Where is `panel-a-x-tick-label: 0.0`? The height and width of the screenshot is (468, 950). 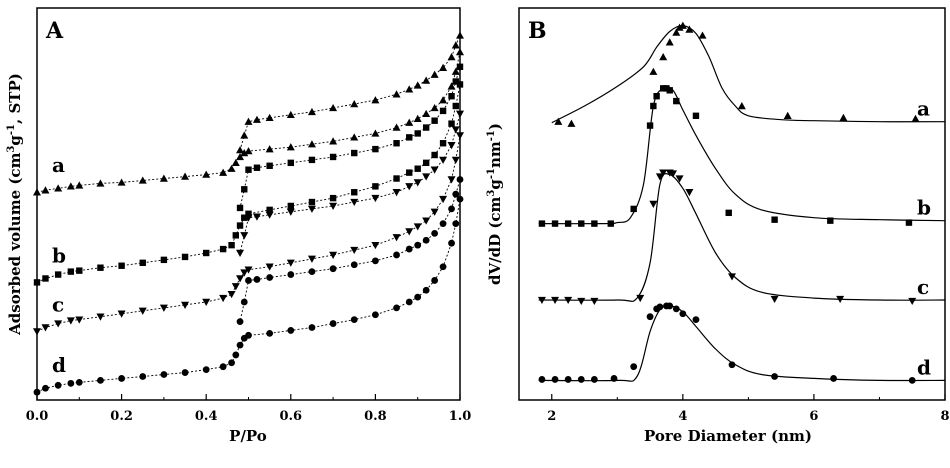
panel-a-x-tick-label: 0.0 is located at coordinates (37, 416).